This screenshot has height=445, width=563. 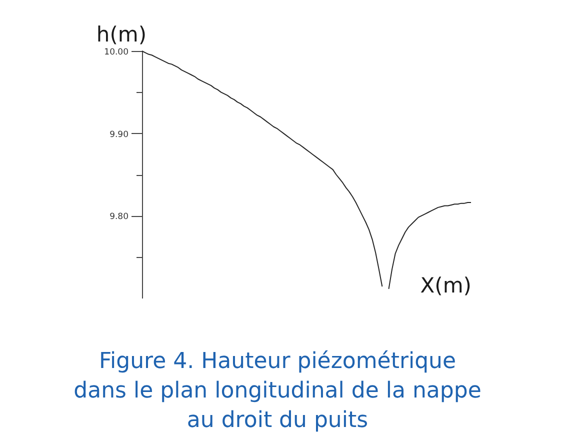 What do you see at coordinates (446, 286) in the screenshot?
I see `x-axis-title: X(m)` at bounding box center [446, 286].